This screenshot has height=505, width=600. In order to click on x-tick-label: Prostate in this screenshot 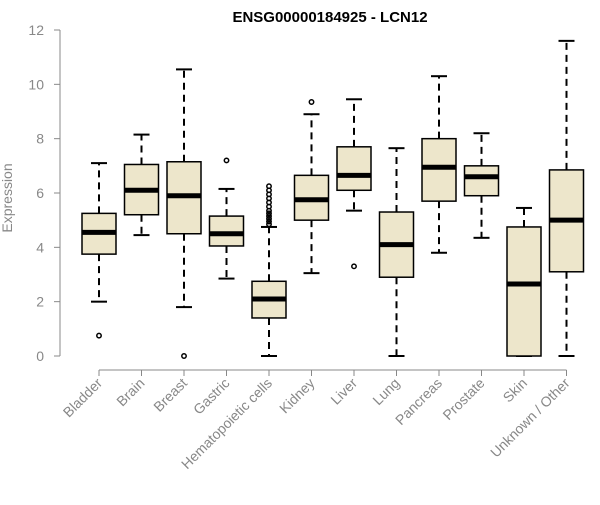, I will do `click(463, 399)`.